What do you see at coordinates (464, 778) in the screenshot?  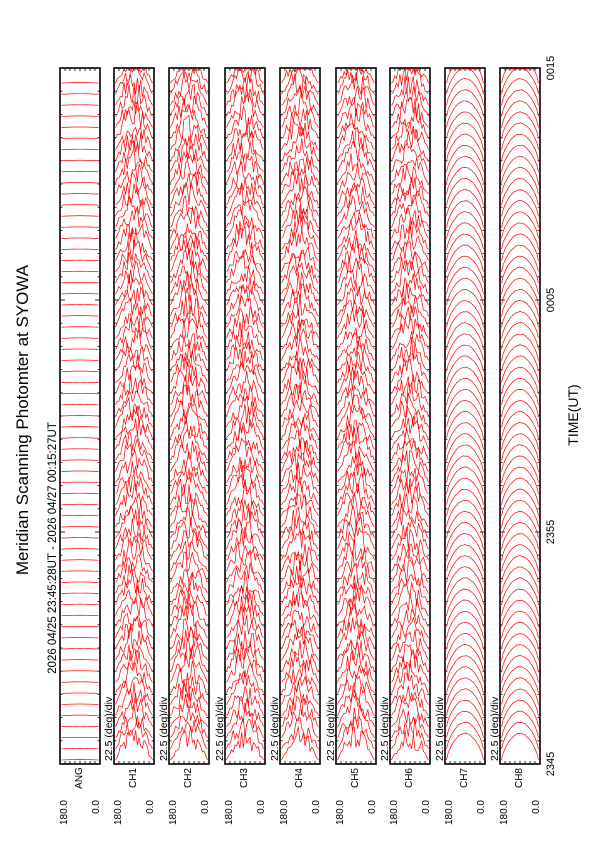 I see `channel-label: CH7` at bounding box center [464, 778].